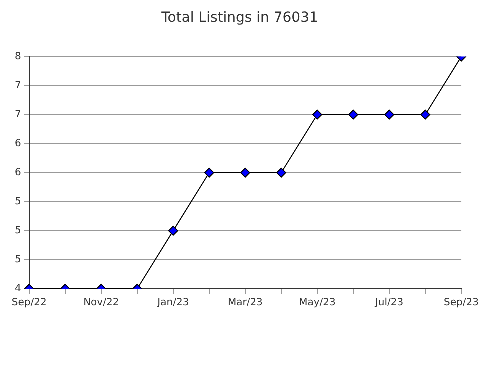 The width and height of the screenshot is (490, 380). What do you see at coordinates (389, 303) in the screenshot?
I see `x-tick-label: Jul/23` at bounding box center [389, 303].